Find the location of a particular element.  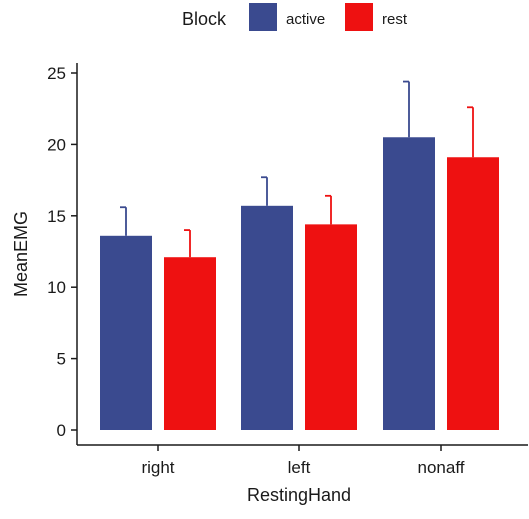

y-tick-label-20: 20 is located at coordinates (56, 144).